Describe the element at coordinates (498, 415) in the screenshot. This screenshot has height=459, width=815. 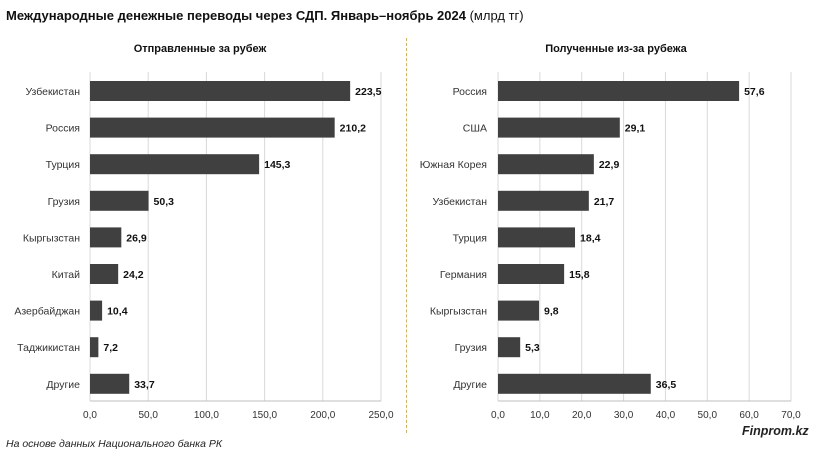
I see `panel-2-tick-label: 0,0` at that location.